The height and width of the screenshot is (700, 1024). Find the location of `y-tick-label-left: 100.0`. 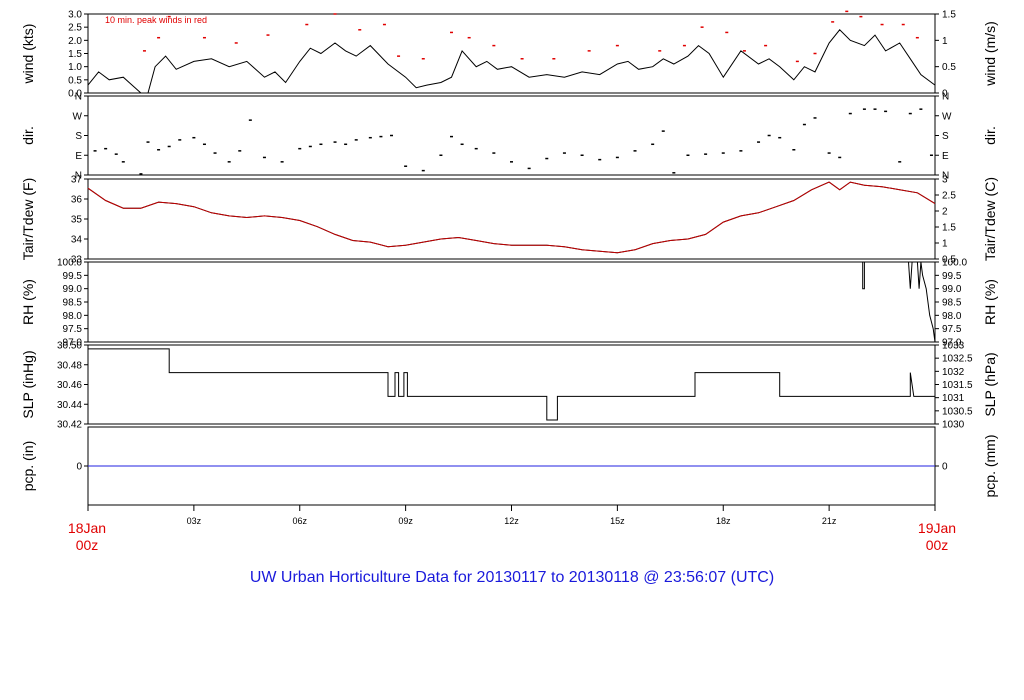

y-tick-label-left: 100.0 is located at coordinates (69, 263).